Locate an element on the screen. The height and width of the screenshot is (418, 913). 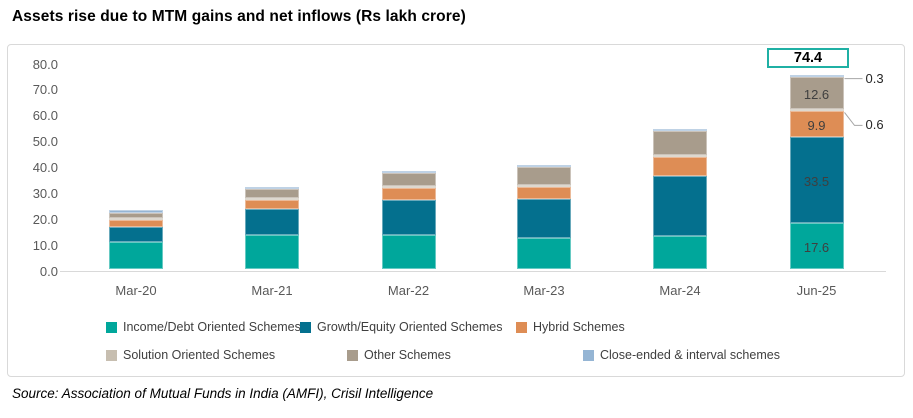
x-axis-label: Jun-25 is located at coordinates (816, 290).